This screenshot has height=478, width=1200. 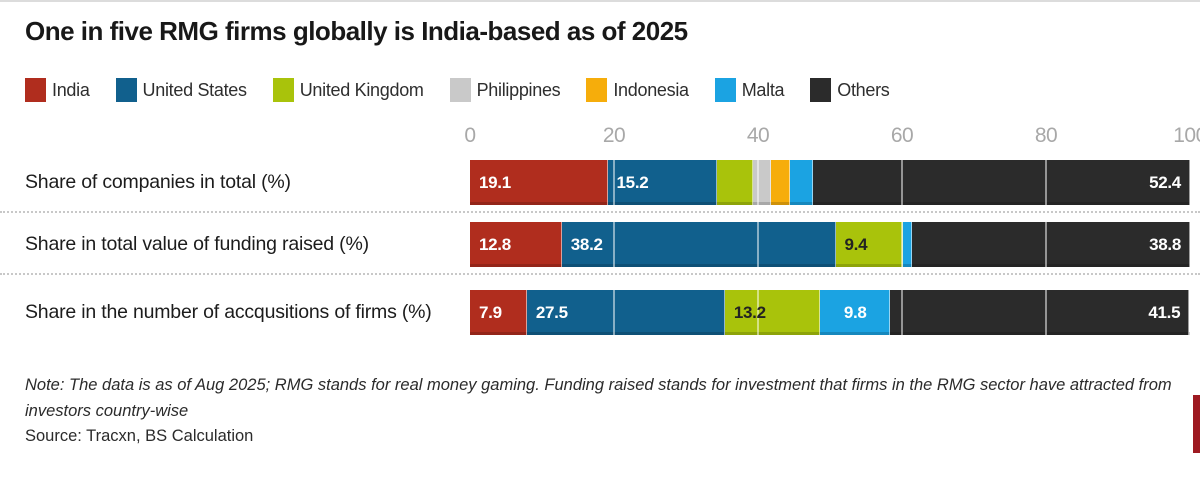 What do you see at coordinates (586, 244) in the screenshot?
I see `segment-value-label: 38.2` at bounding box center [586, 244].